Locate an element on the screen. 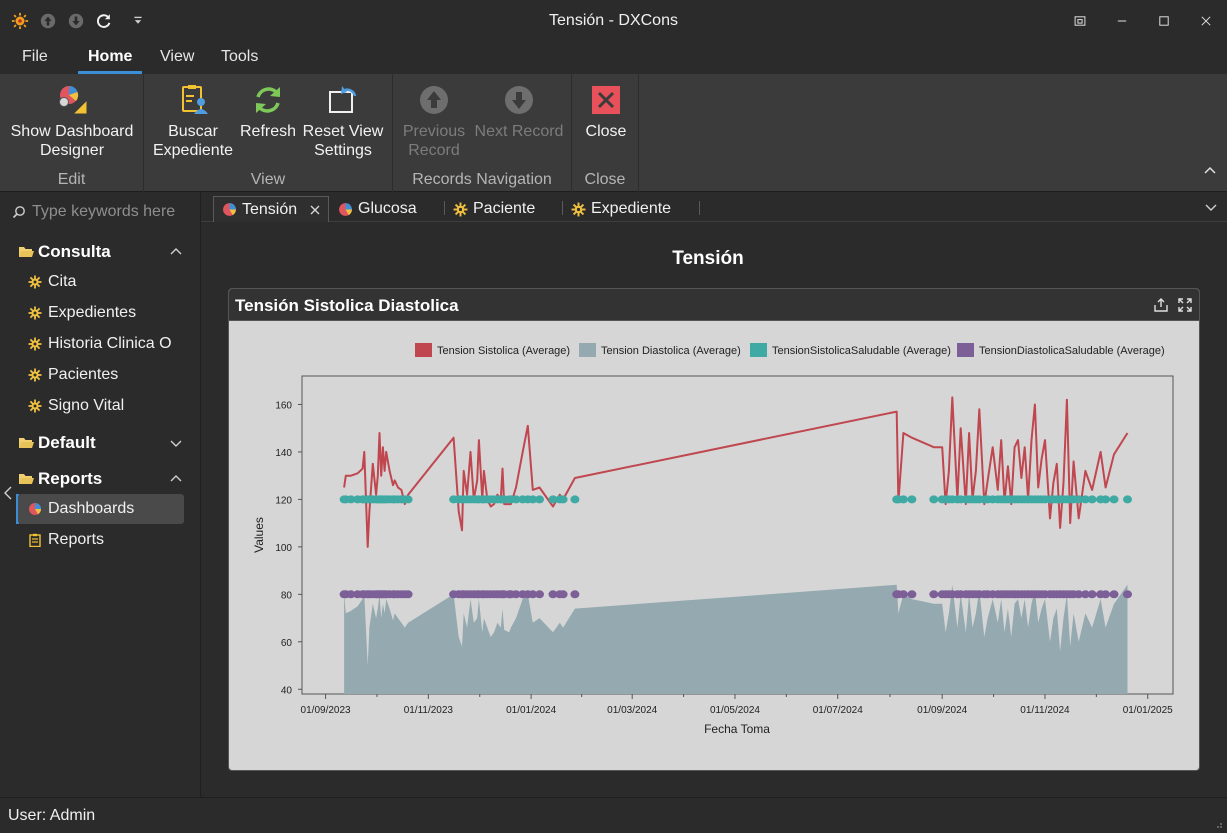  y-tick-label: 60 is located at coordinates (287, 643).